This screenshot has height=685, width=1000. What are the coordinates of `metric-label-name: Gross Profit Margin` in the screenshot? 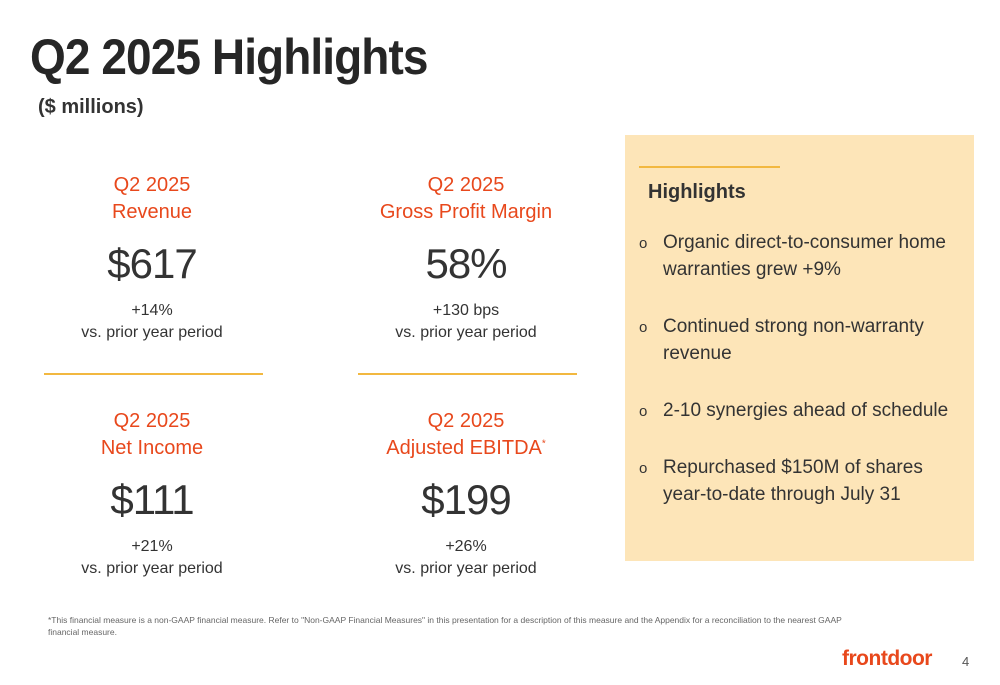 It's located at (466, 212).